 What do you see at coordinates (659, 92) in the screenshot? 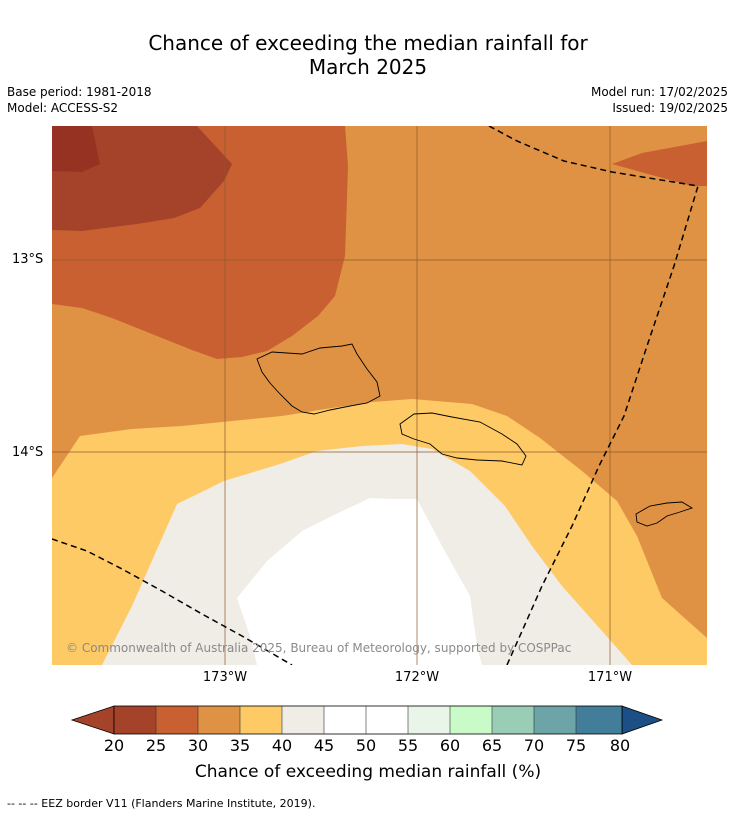
I see `model-run-text: Model run: 17/02/2025` at bounding box center [659, 92].